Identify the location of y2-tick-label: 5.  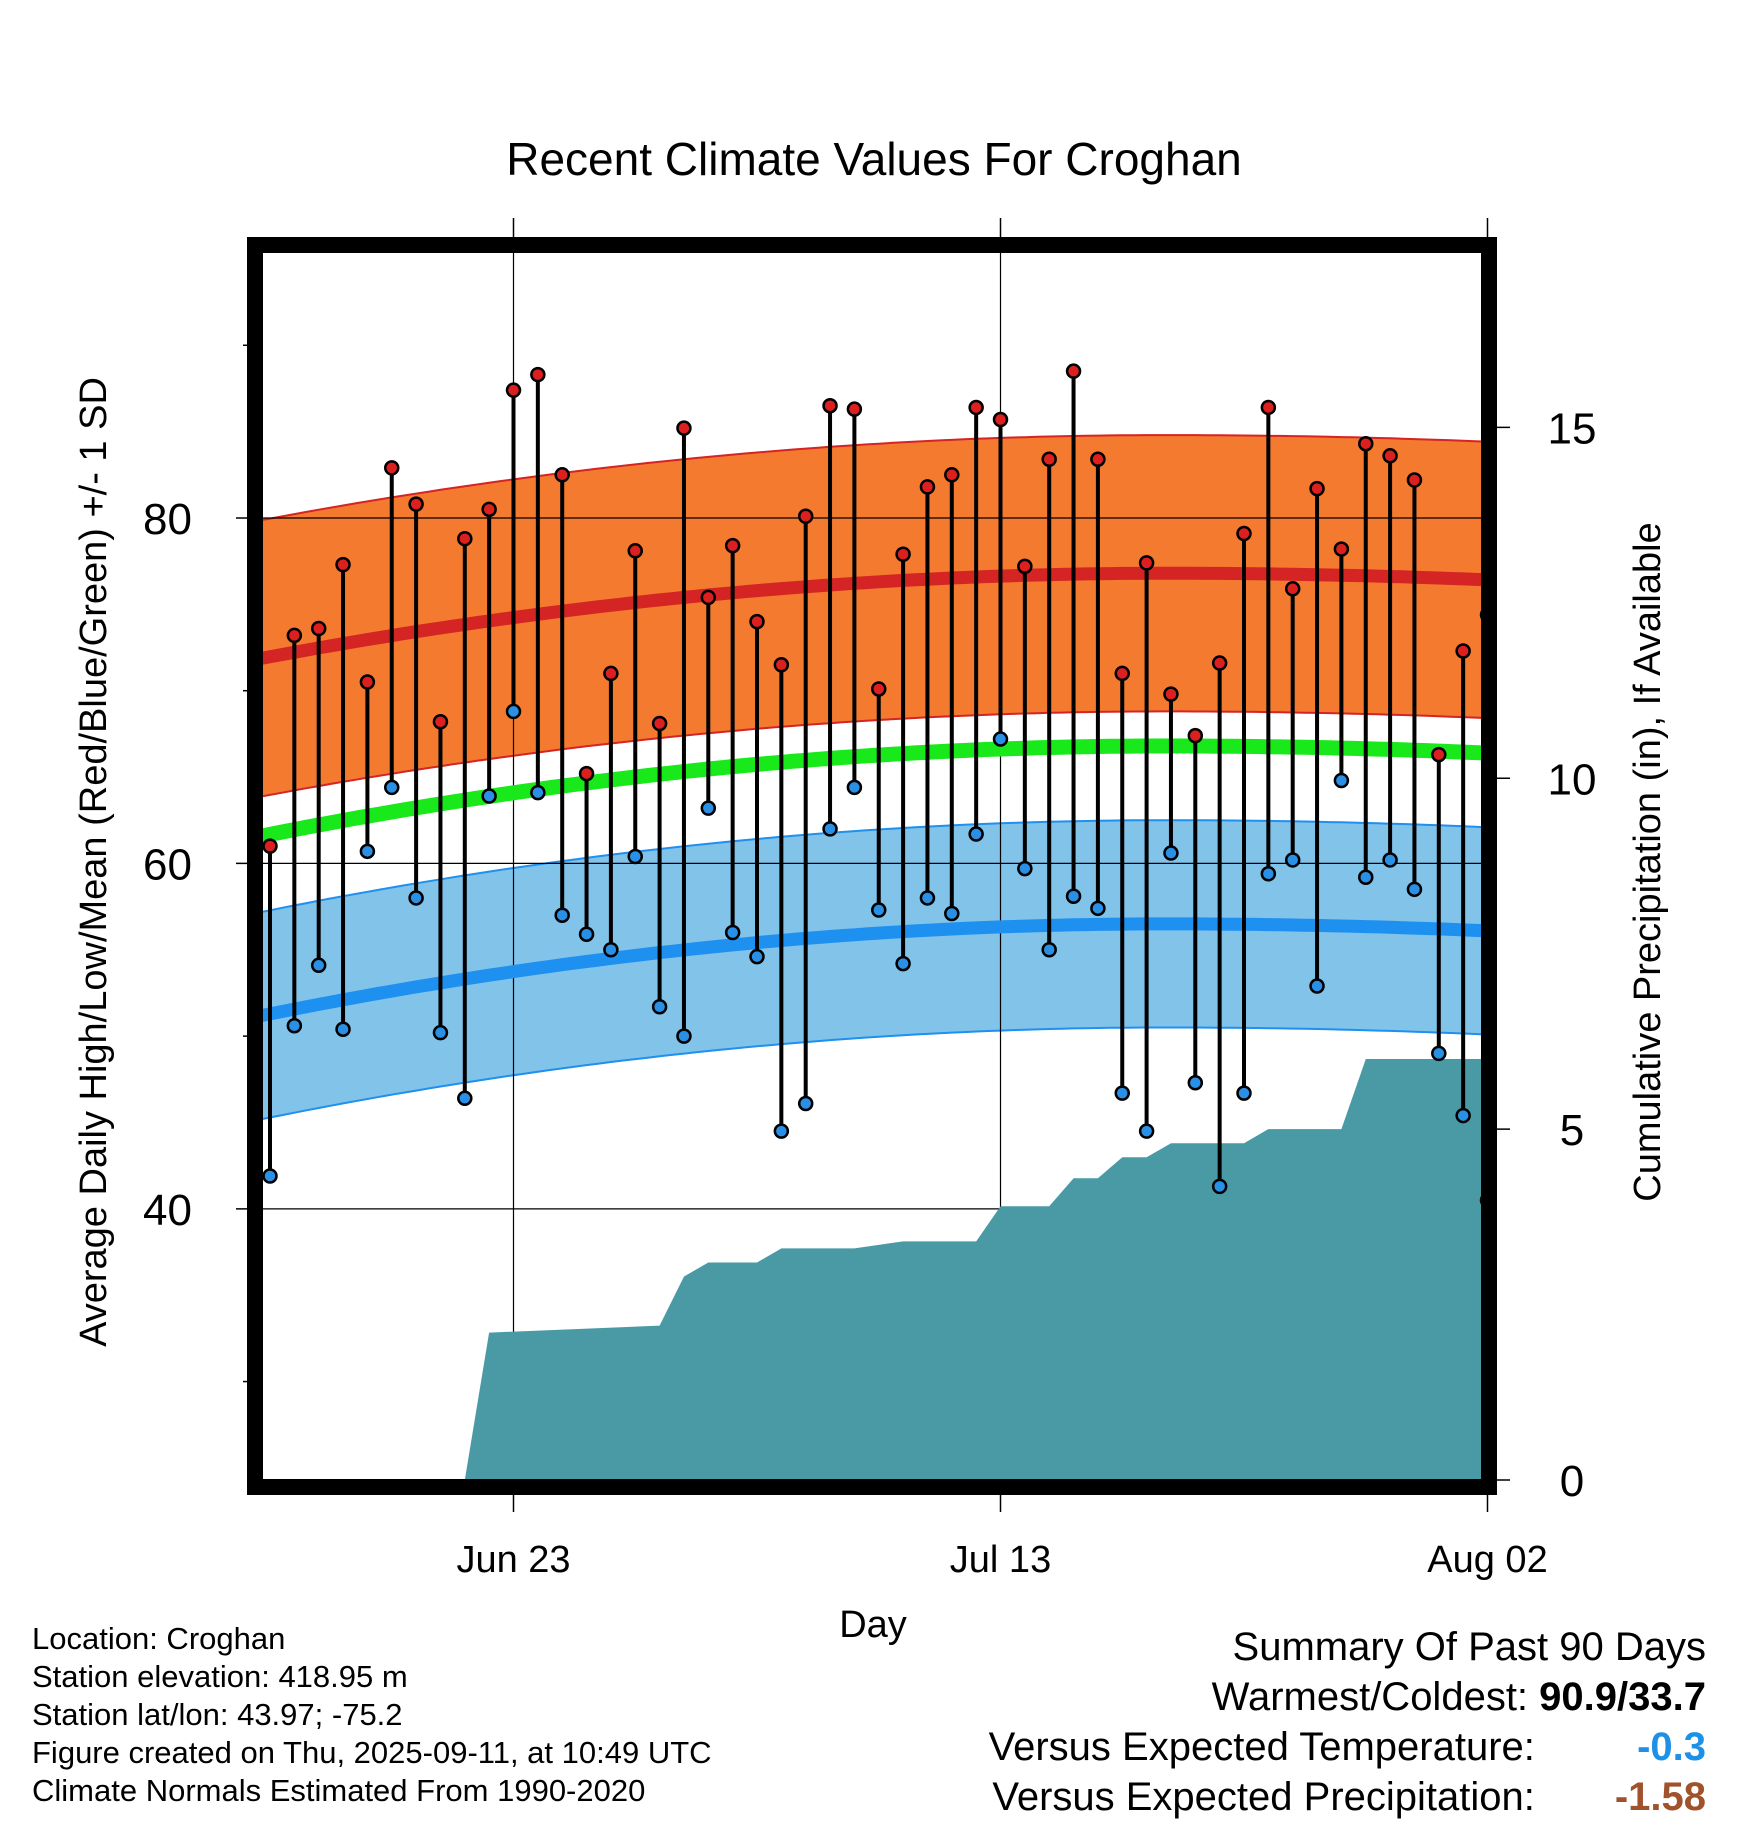
(1572, 1130).